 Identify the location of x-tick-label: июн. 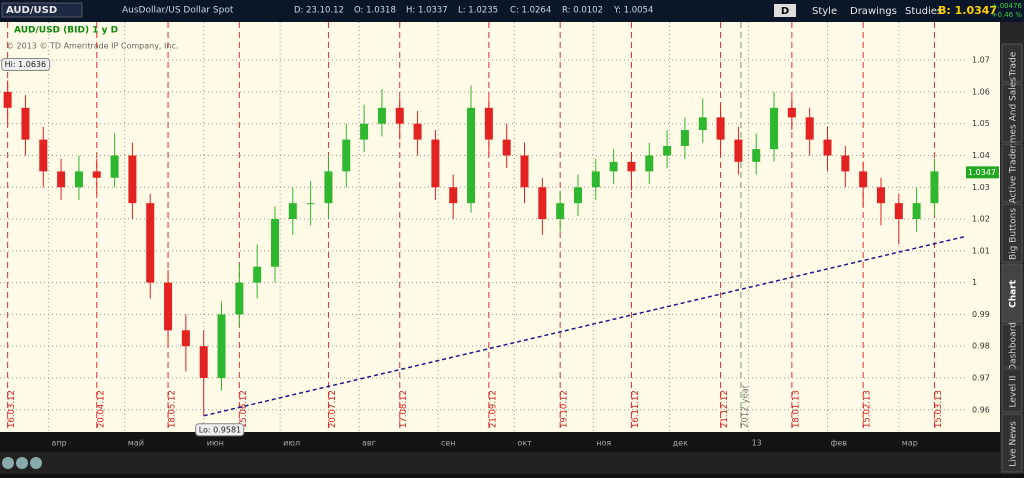
(215, 443).